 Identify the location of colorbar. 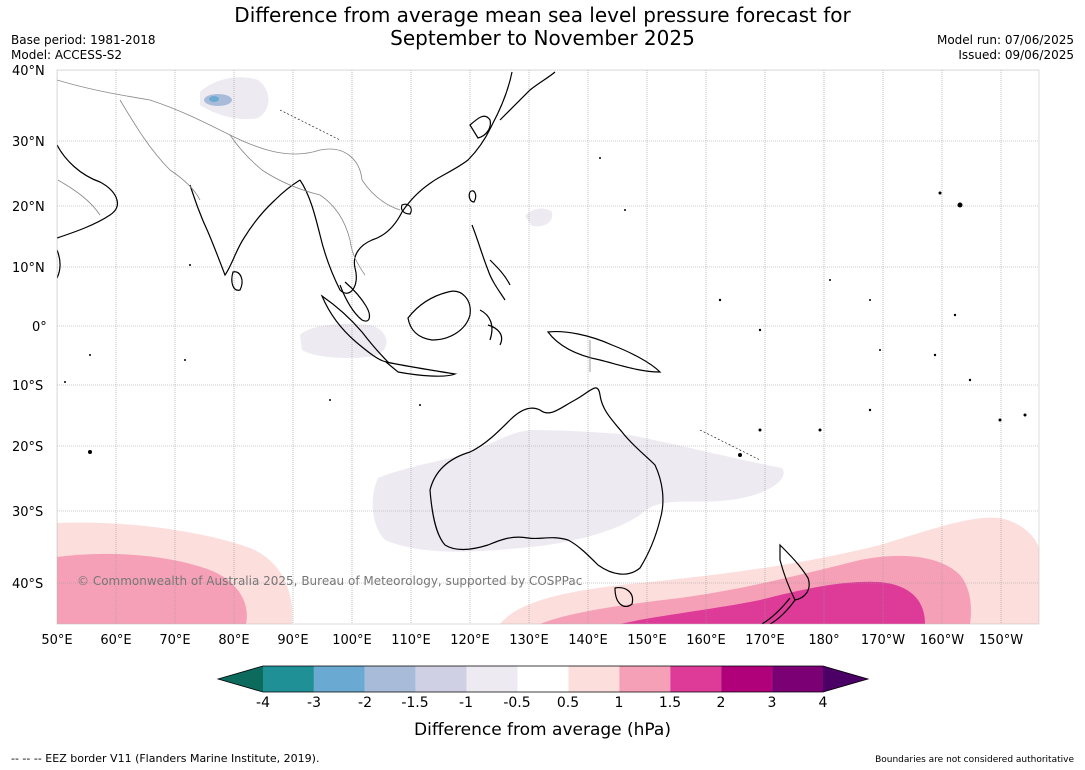
(543, 679).